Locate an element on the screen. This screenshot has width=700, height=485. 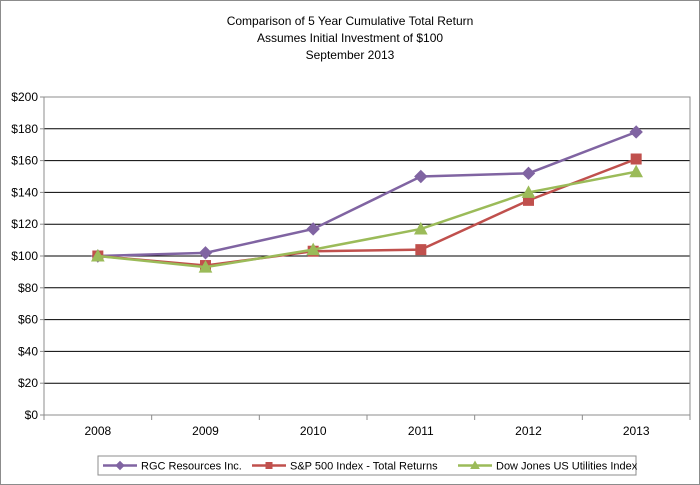
y-tick-label: $80 is located at coordinates (28, 288).